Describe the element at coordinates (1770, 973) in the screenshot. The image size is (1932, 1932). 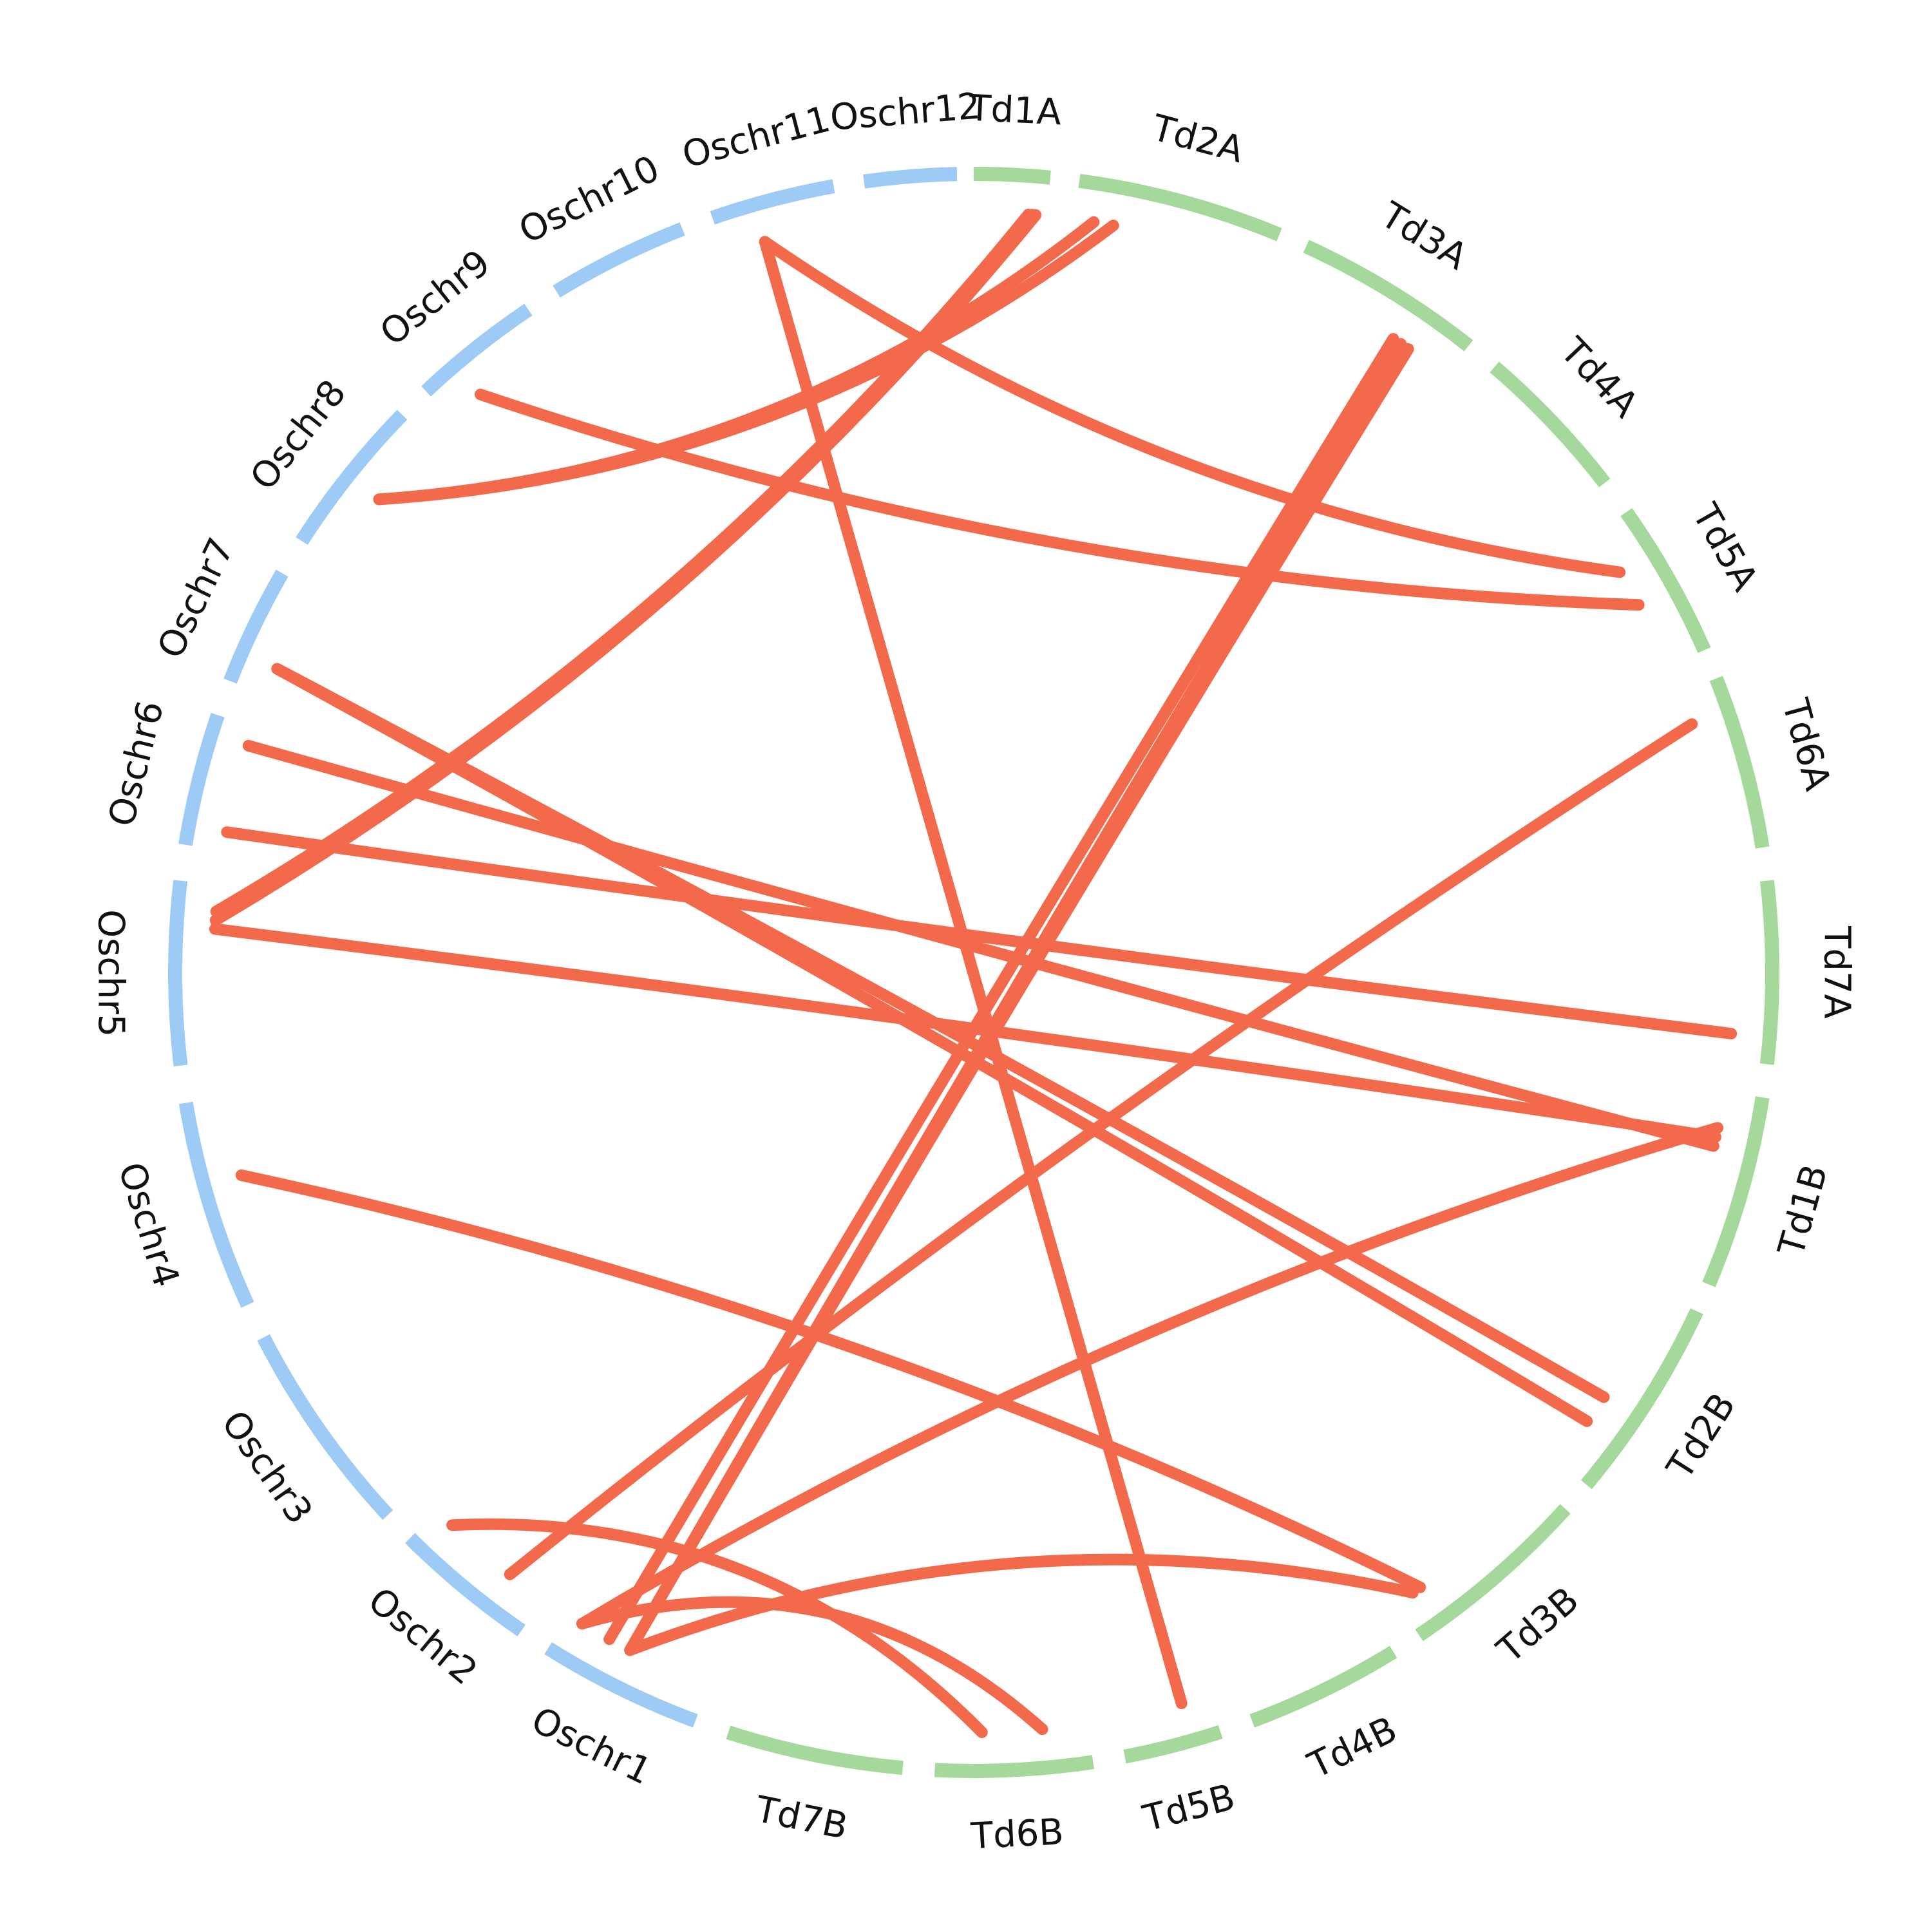
I see `band-td7a` at that location.